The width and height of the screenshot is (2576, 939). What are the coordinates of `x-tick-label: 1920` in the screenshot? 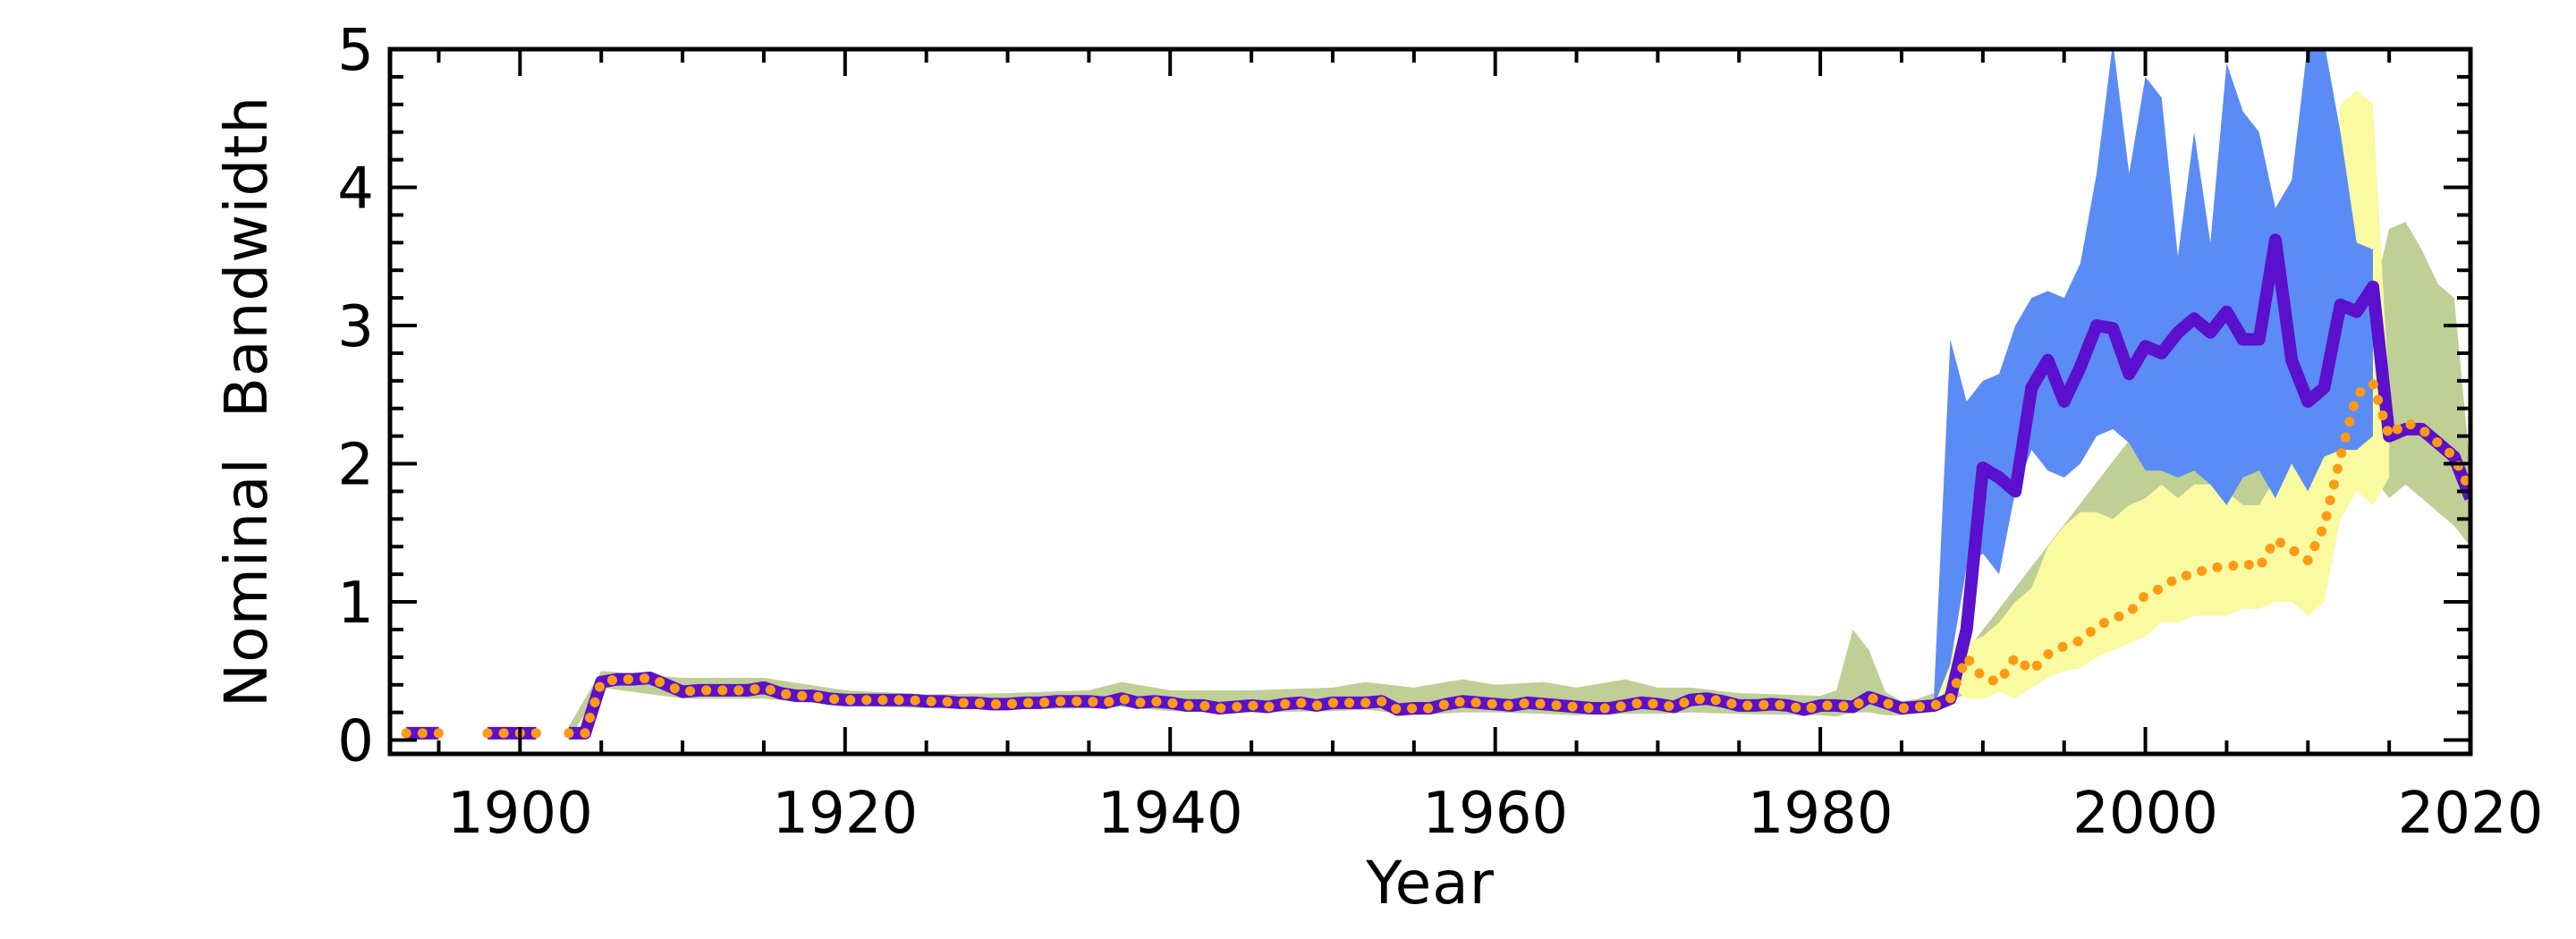 It's located at (845, 814).